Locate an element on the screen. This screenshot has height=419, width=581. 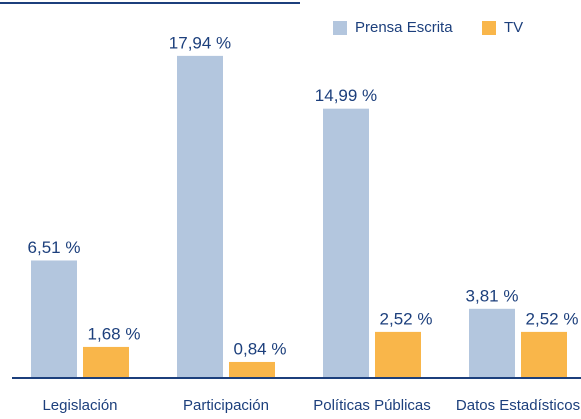
x-tick-label: Políticas Públicas is located at coordinates (372, 405).